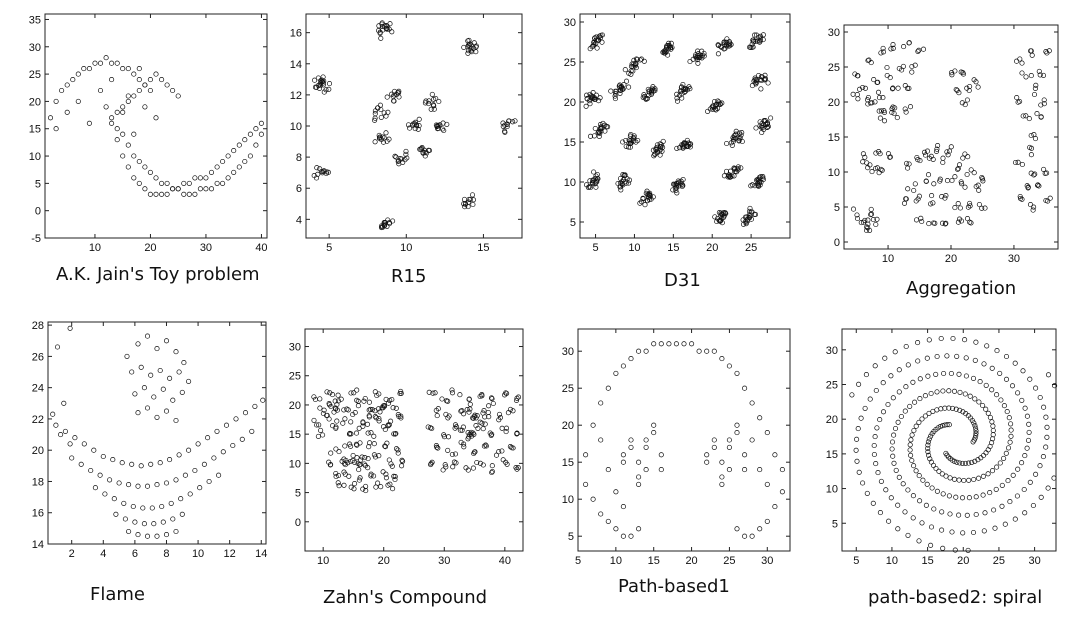 Image resolution: width=1065 pixels, height=621 pixels. What do you see at coordinates (571, 537) in the screenshot?
I see `y-tick-label: 5` at bounding box center [571, 537].